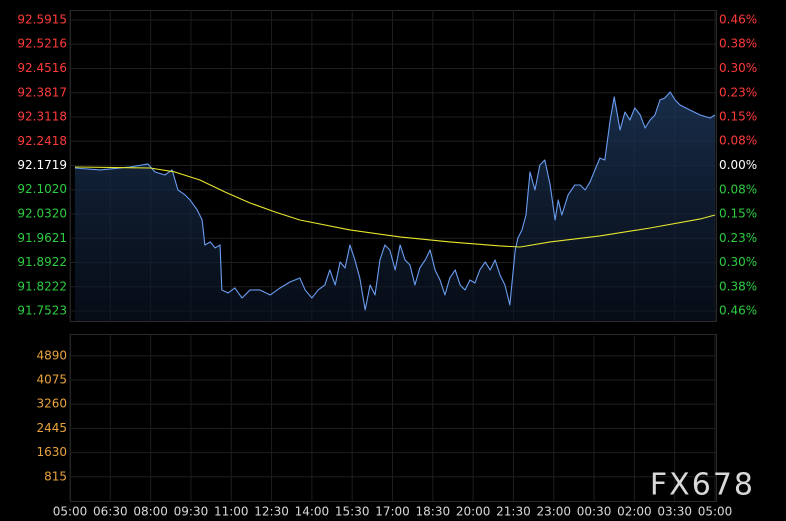  Describe the element at coordinates (55, 476) in the screenshot. I see `volume-tick-label: 815` at that location.